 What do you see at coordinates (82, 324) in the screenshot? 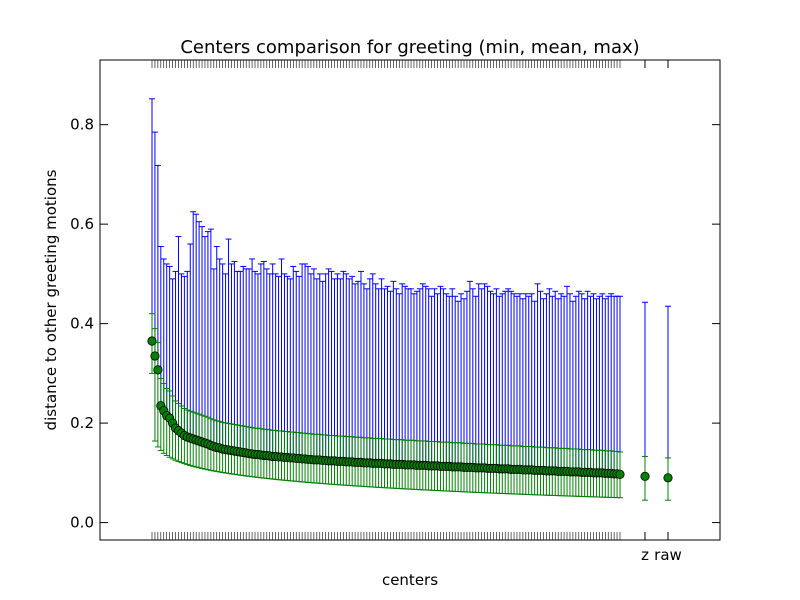
I see `y-tick-label: 0.4` at bounding box center [82, 324].